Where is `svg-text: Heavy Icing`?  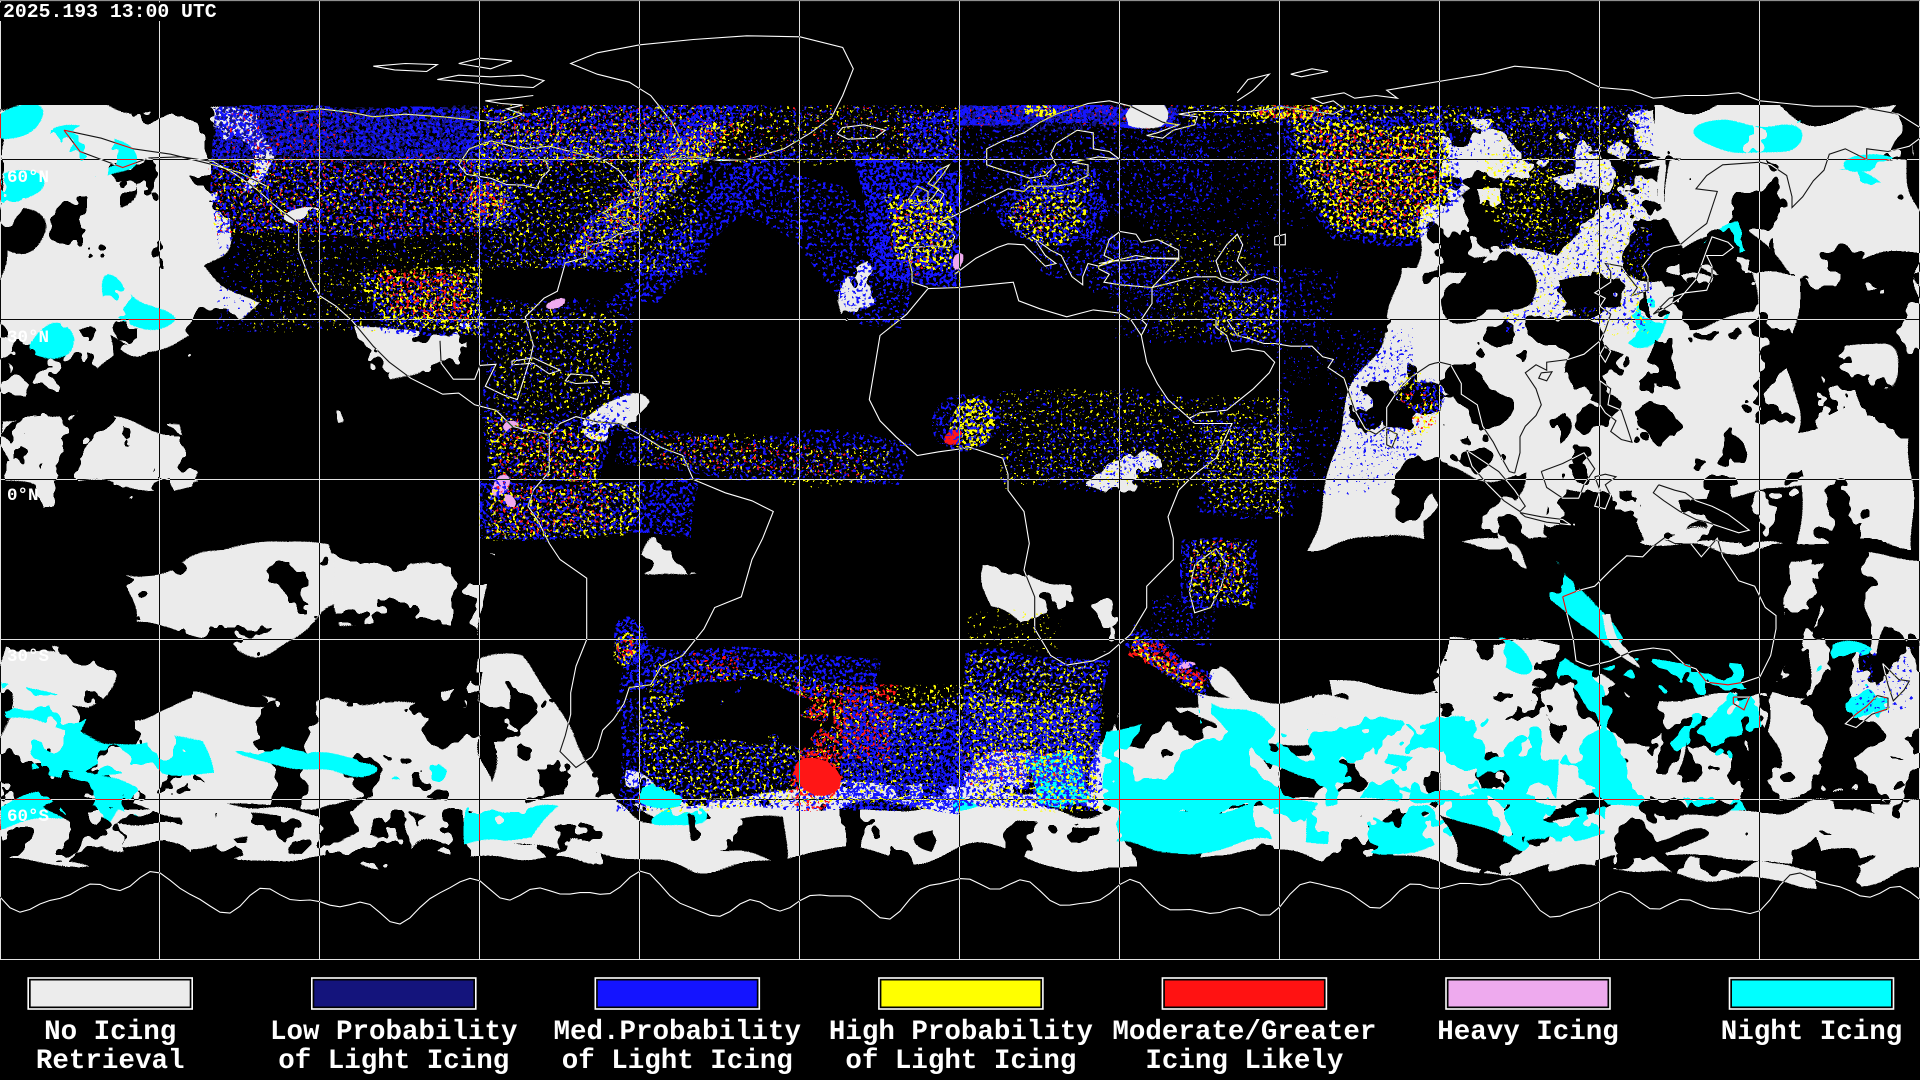 svg-text: Heavy Icing is located at coordinates (1528, 1032).